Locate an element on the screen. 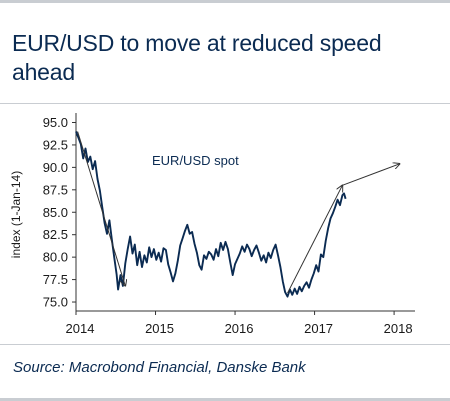 The image size is (450, 401). y-tick-label: 80.0 is located at coordinates (55, 257).